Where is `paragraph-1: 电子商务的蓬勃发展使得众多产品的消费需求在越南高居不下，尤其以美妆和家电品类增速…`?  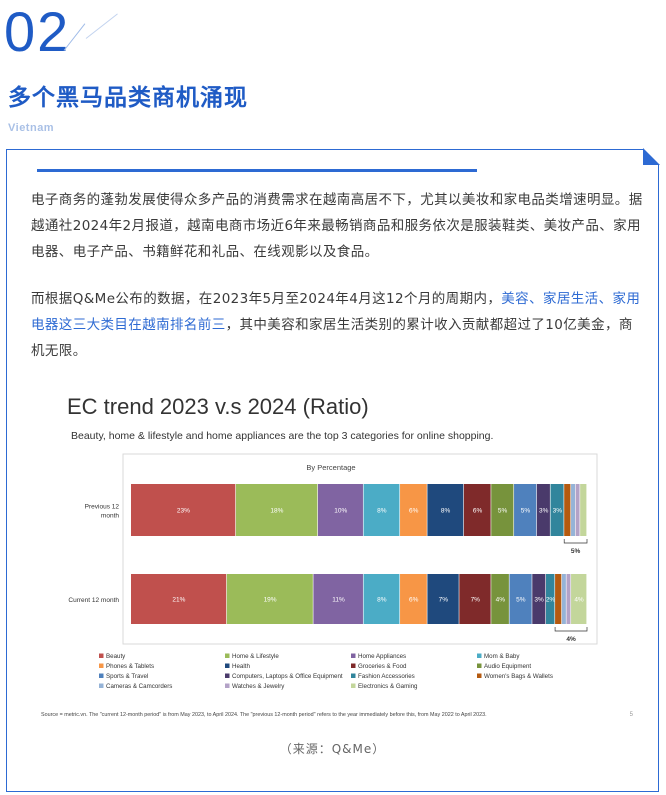 paragraph-1: 电子商务的蓬勃发展使得众多产品的消费需求在越南高居不下，尤其以美妆和家电品类增速… is located at coordinates (337, 226).